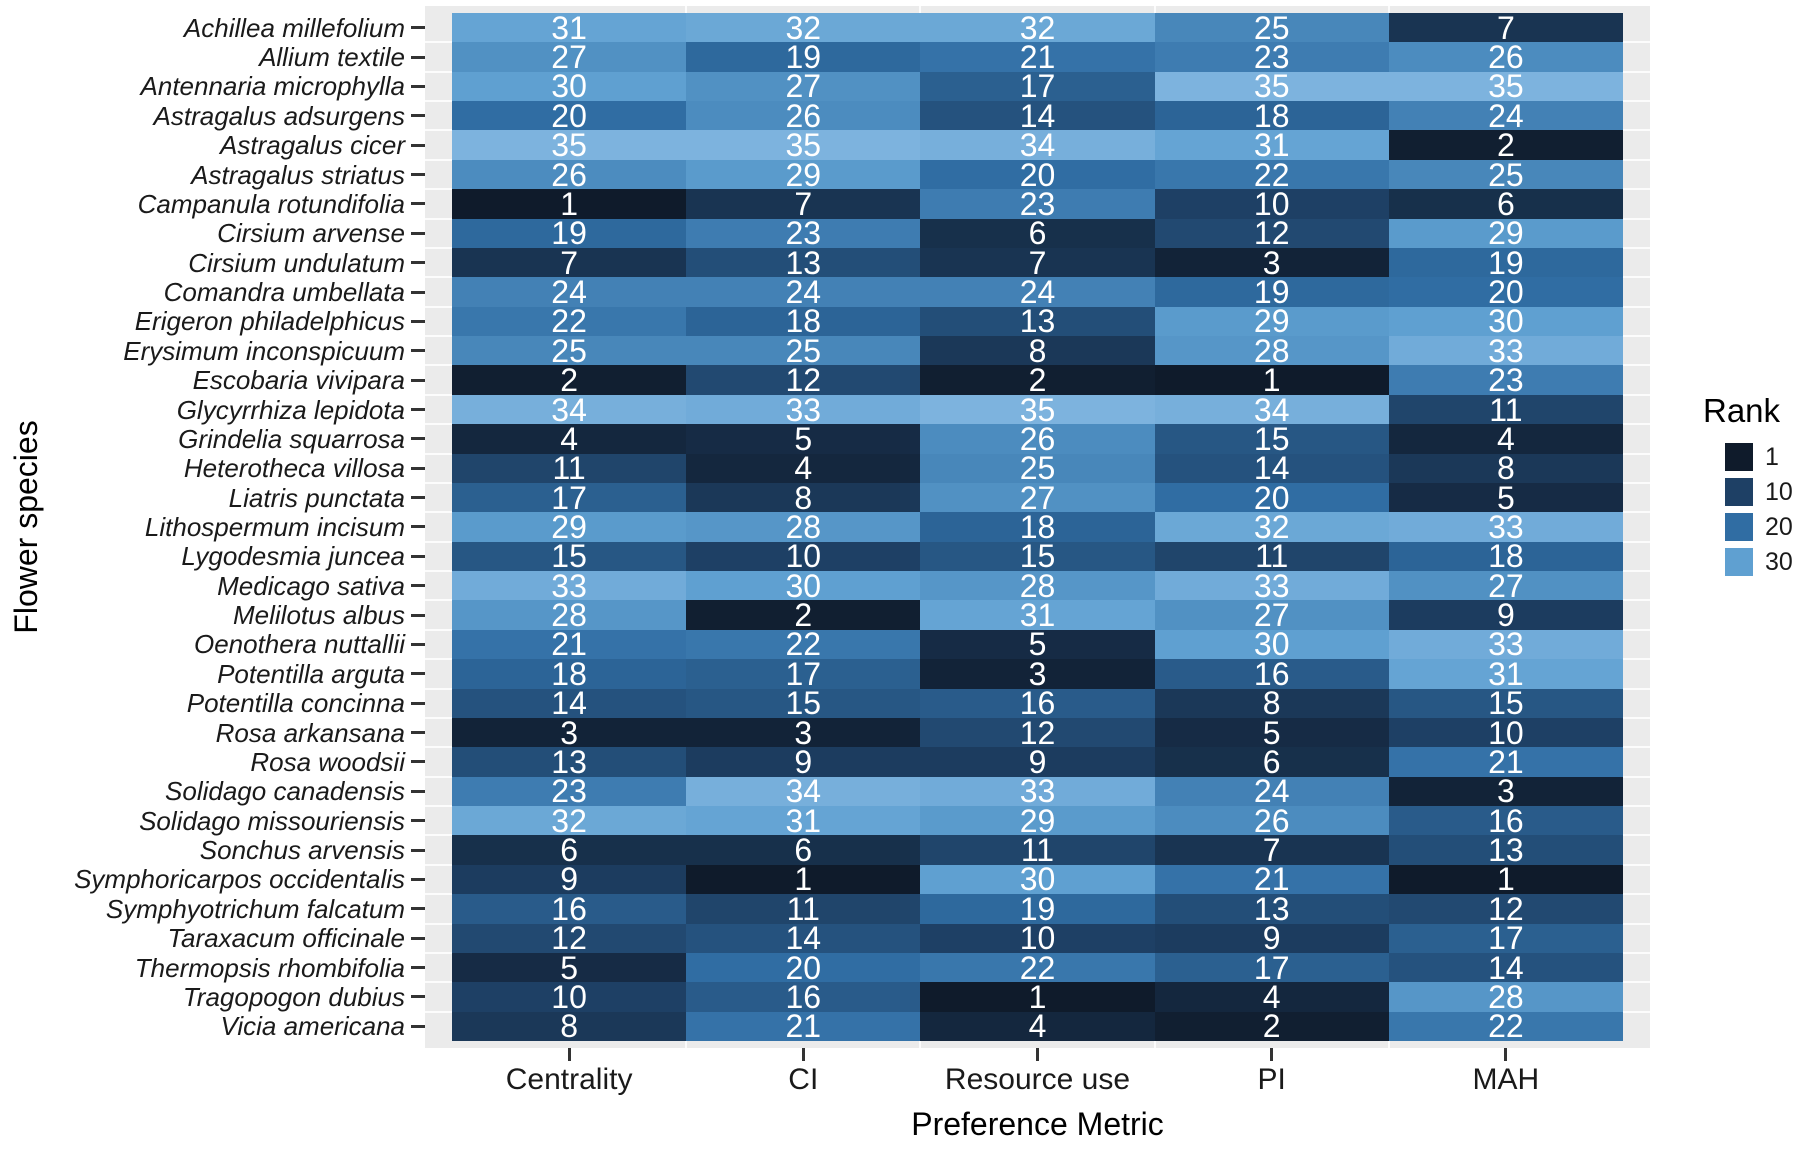 This screenshot has height=1152, width=1800. Describe the element at coordinates (269, 967) in the screenshot. I see `species-label: Thermopsis rhombifolia` at that location.